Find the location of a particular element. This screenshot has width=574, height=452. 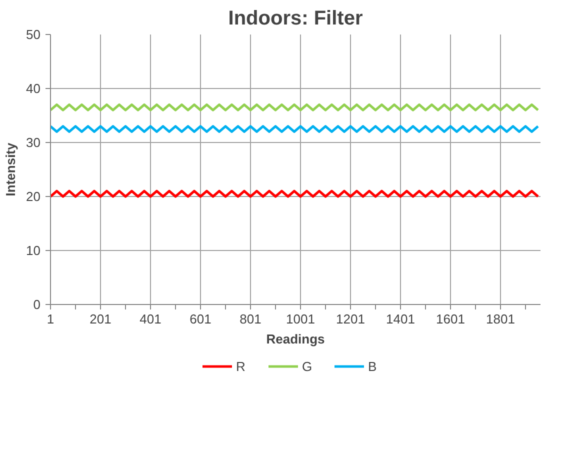

y-tick-label: 50 is located at coordinates (33, 34).